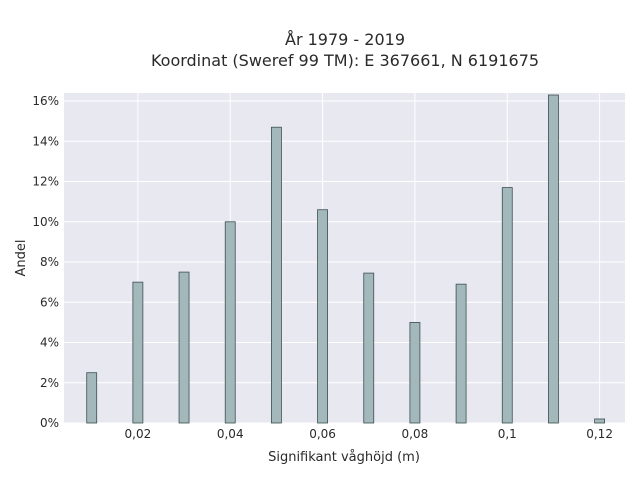 The height and width of the screenshot is (480, 640). I want to click on y-tick-label-3: 6%, so click(49, 302).